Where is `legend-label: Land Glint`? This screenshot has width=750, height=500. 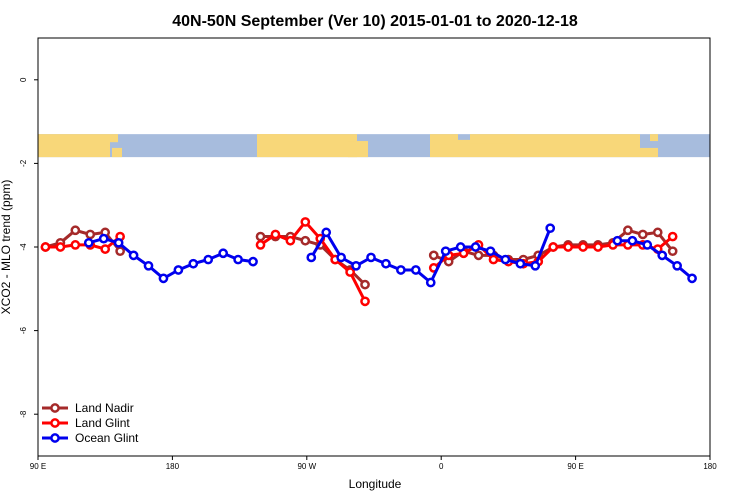 legend-label: Land Glint is located at coordinates (102, 423).